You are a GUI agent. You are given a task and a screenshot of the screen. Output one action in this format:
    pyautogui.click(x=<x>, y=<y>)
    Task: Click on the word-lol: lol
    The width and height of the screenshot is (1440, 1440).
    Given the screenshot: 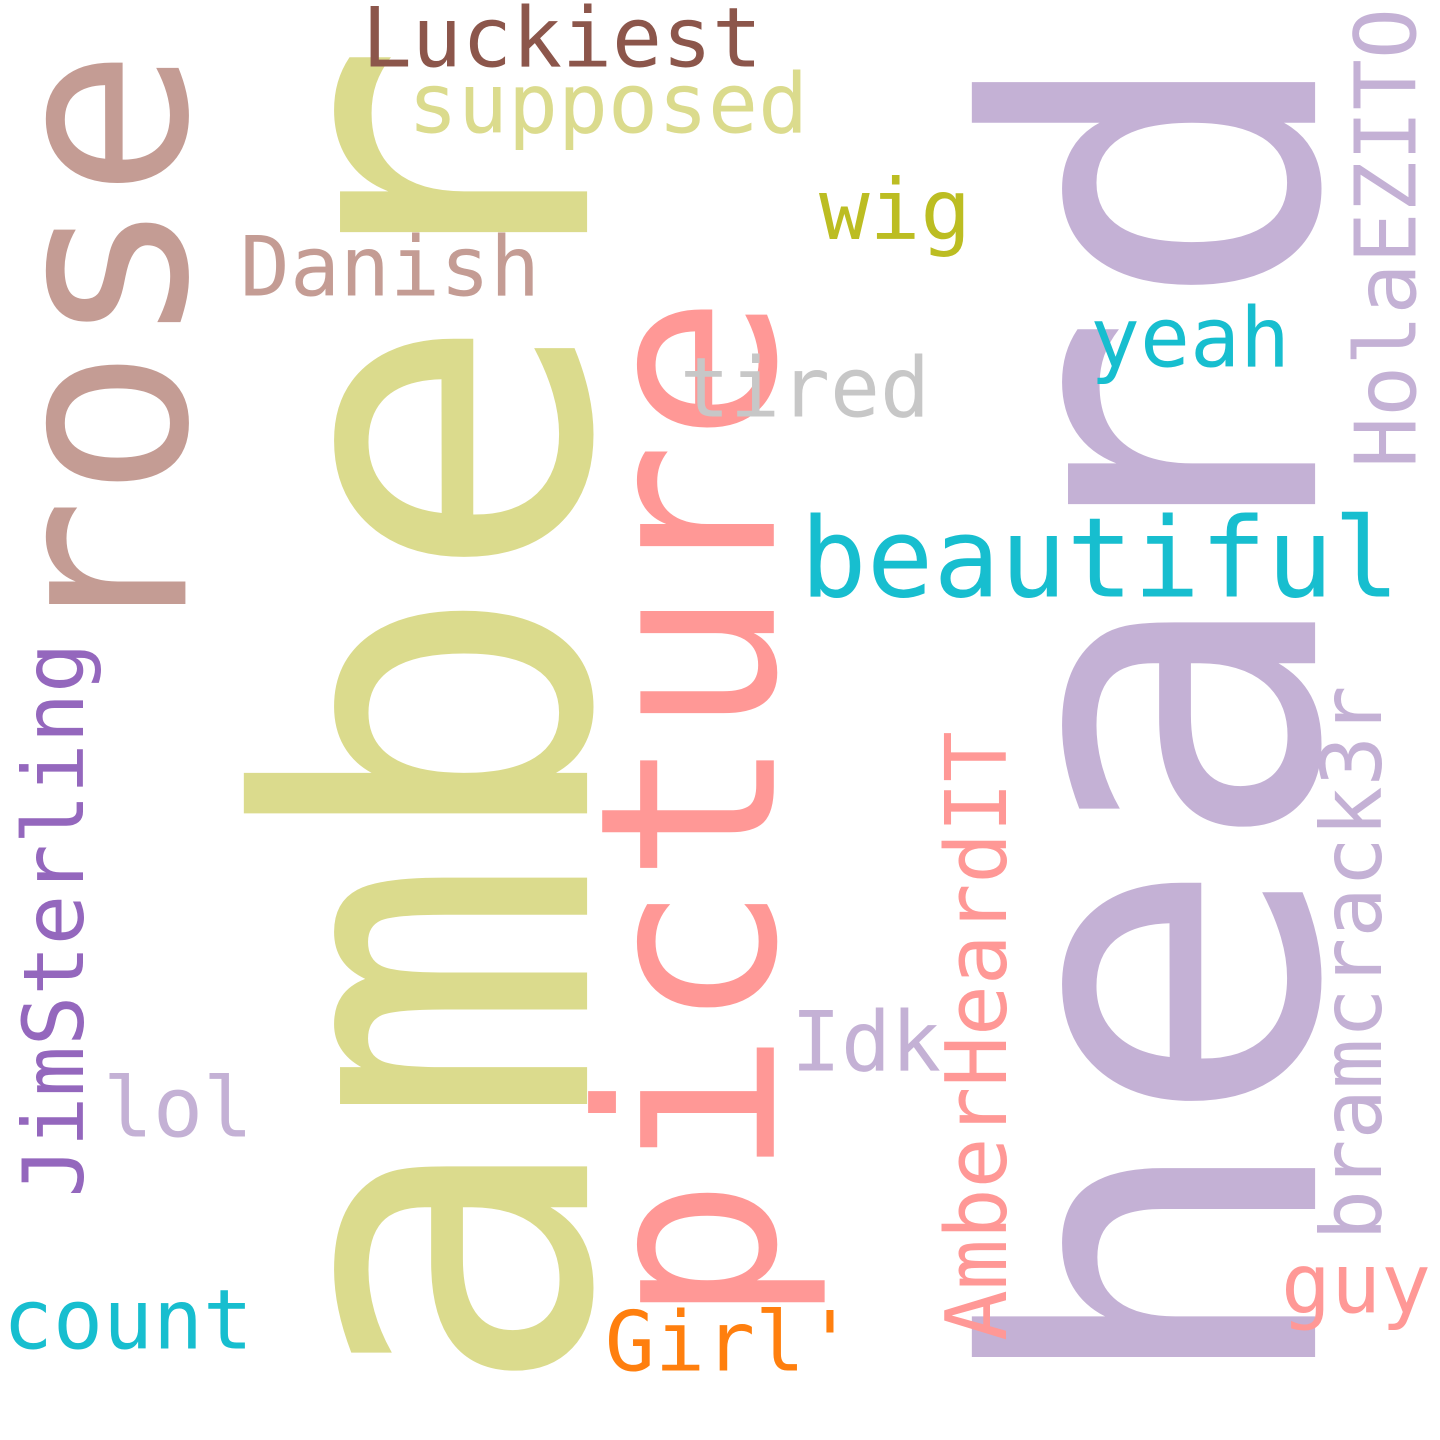 What is the action you would take?
    pyautogui.click(x=178, y=1108)
    